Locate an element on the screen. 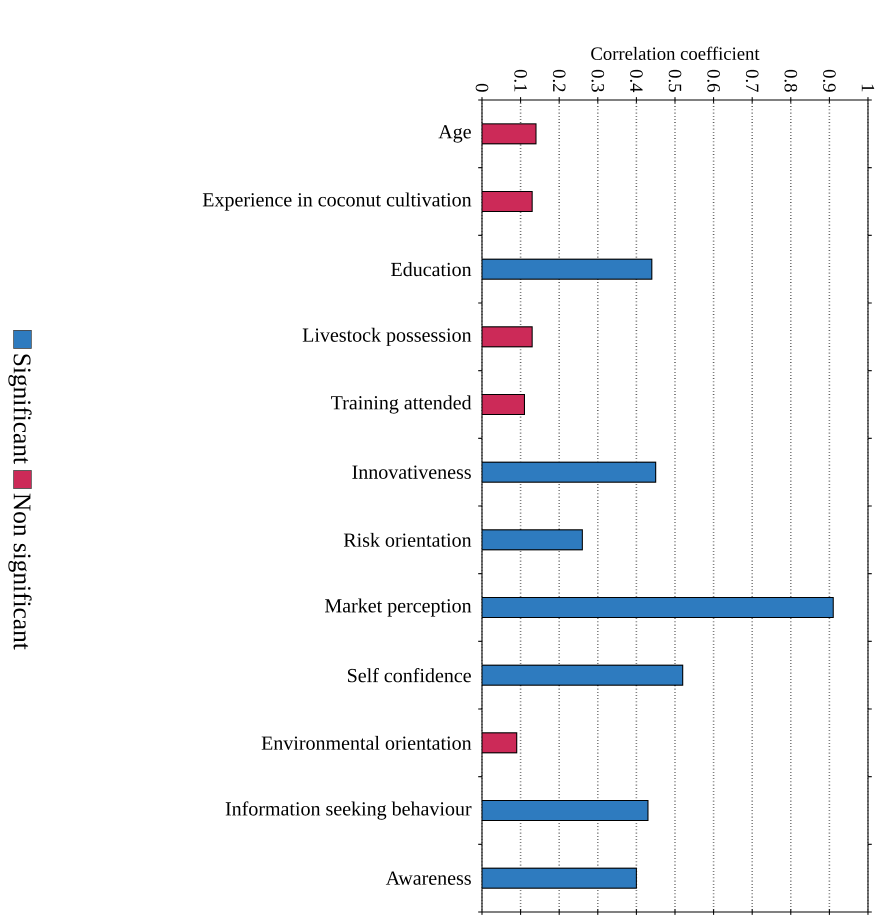  y-tick-label: Awareness is located at coordinates (428, 878).